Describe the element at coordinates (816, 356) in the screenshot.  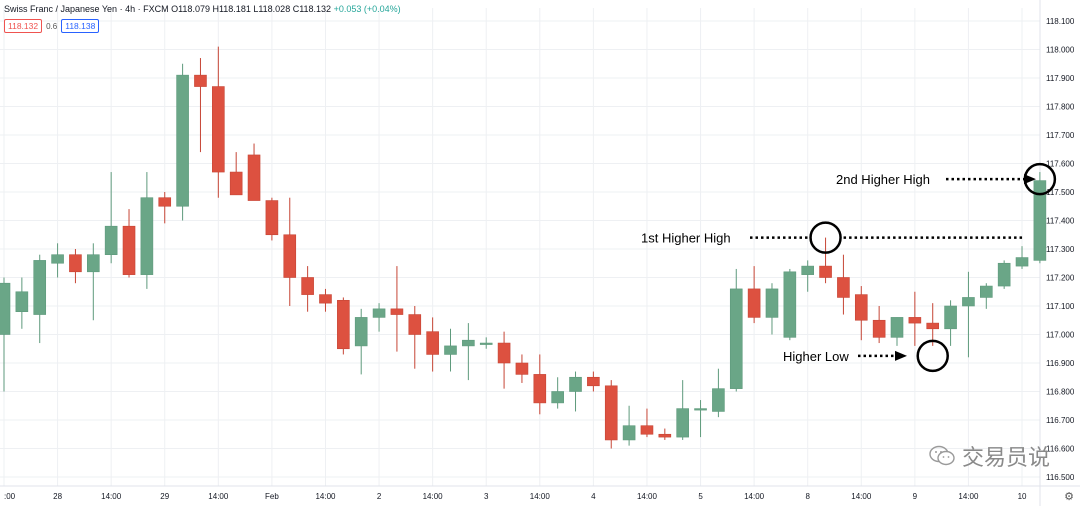
I see `annotation-label: Higher Low` at that location.